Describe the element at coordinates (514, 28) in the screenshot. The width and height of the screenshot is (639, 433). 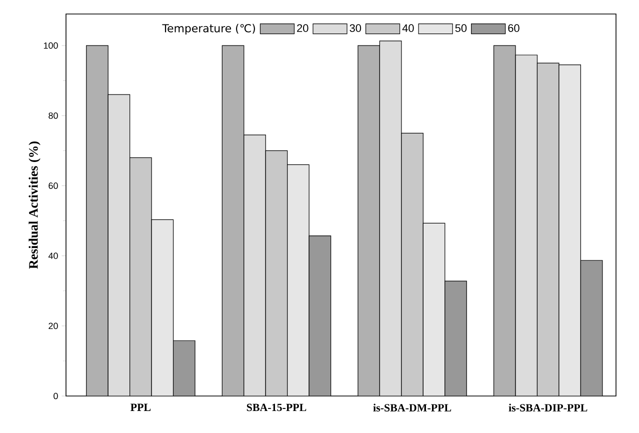
I see `legend-label: 60` at that location.